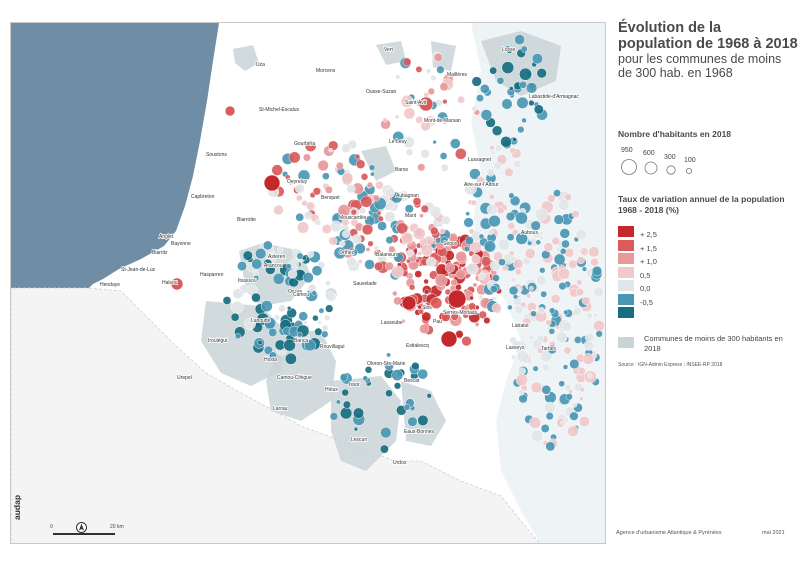 This screenshot has width=800, height=566. Describe the element at coordinates (166, 237) in the screenshot. I see `place-label: Anglet` at that location.